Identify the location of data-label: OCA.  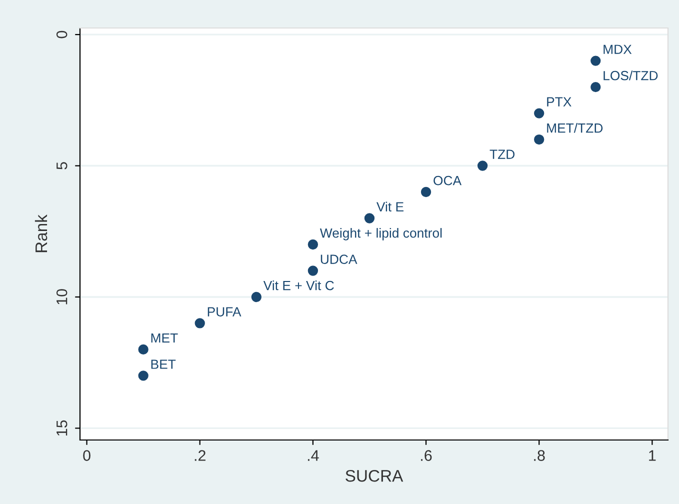
(448, 181).